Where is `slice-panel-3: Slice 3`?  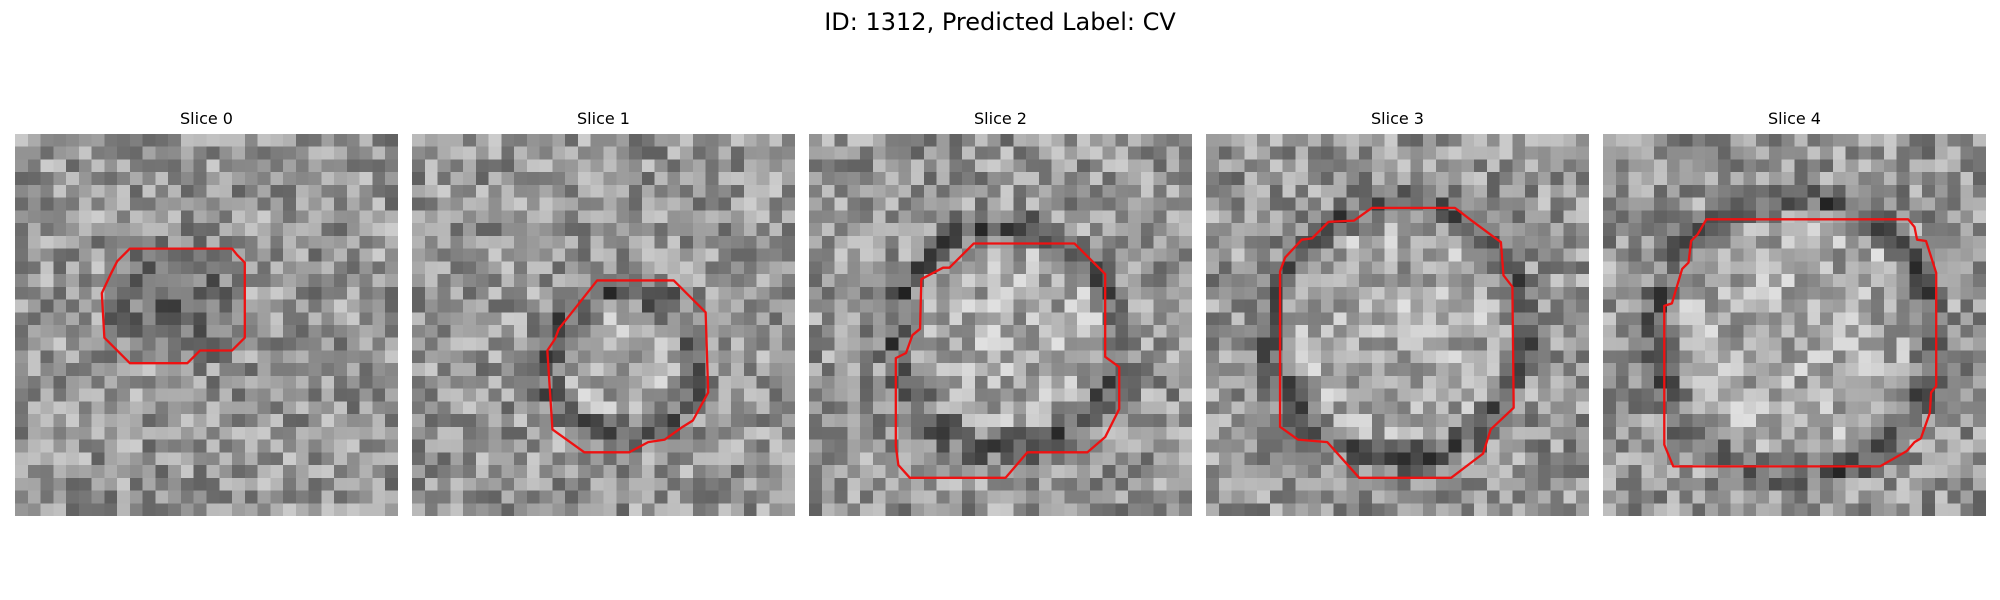
slice-panel-3: Slice 3 is located at coordinates (1397, 312).